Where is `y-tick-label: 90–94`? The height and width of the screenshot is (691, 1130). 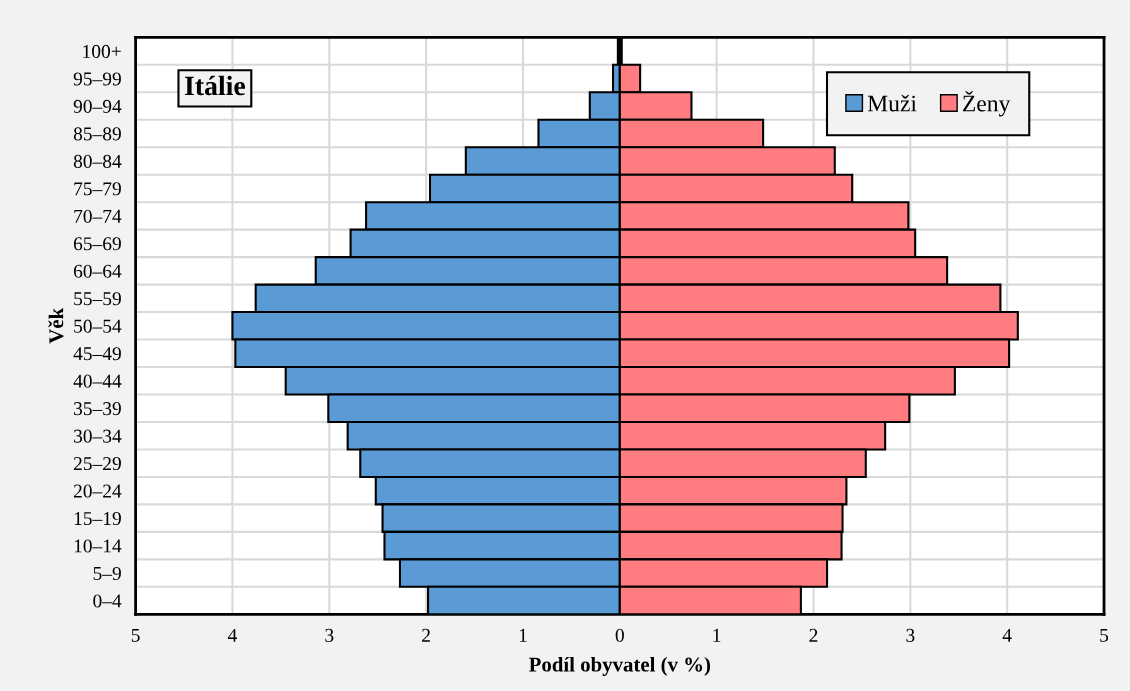
y-tick-label: 90–94 is located at coordinates (97, 106).